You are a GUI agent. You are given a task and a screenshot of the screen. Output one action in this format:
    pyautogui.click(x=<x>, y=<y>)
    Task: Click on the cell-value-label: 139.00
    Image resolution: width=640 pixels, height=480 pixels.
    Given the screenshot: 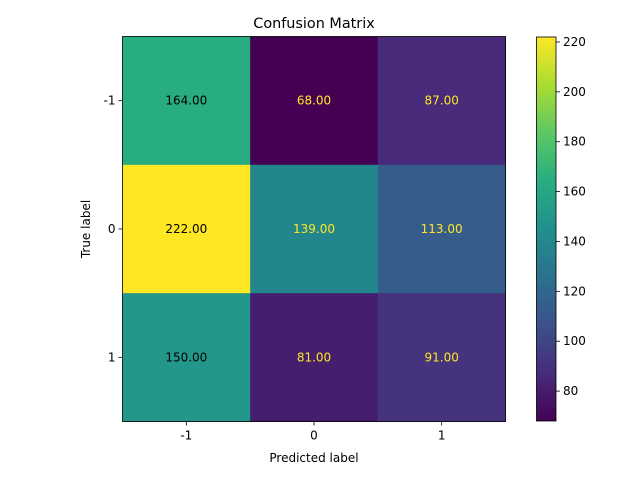 What is the action you would take?
    pyautogui.click(x=314, y=229)
    